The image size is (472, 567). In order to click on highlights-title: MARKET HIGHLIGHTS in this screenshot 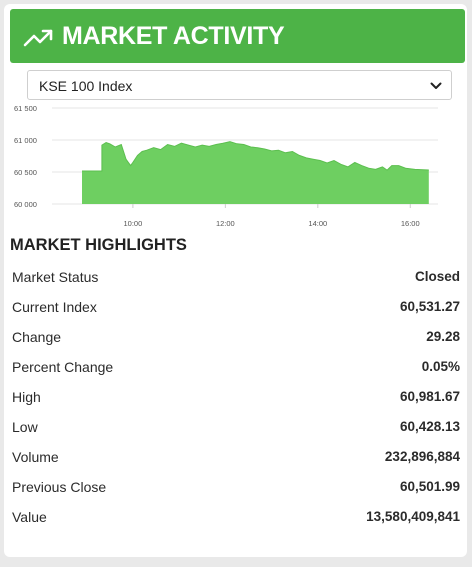, I will do `click(98, 245)`.